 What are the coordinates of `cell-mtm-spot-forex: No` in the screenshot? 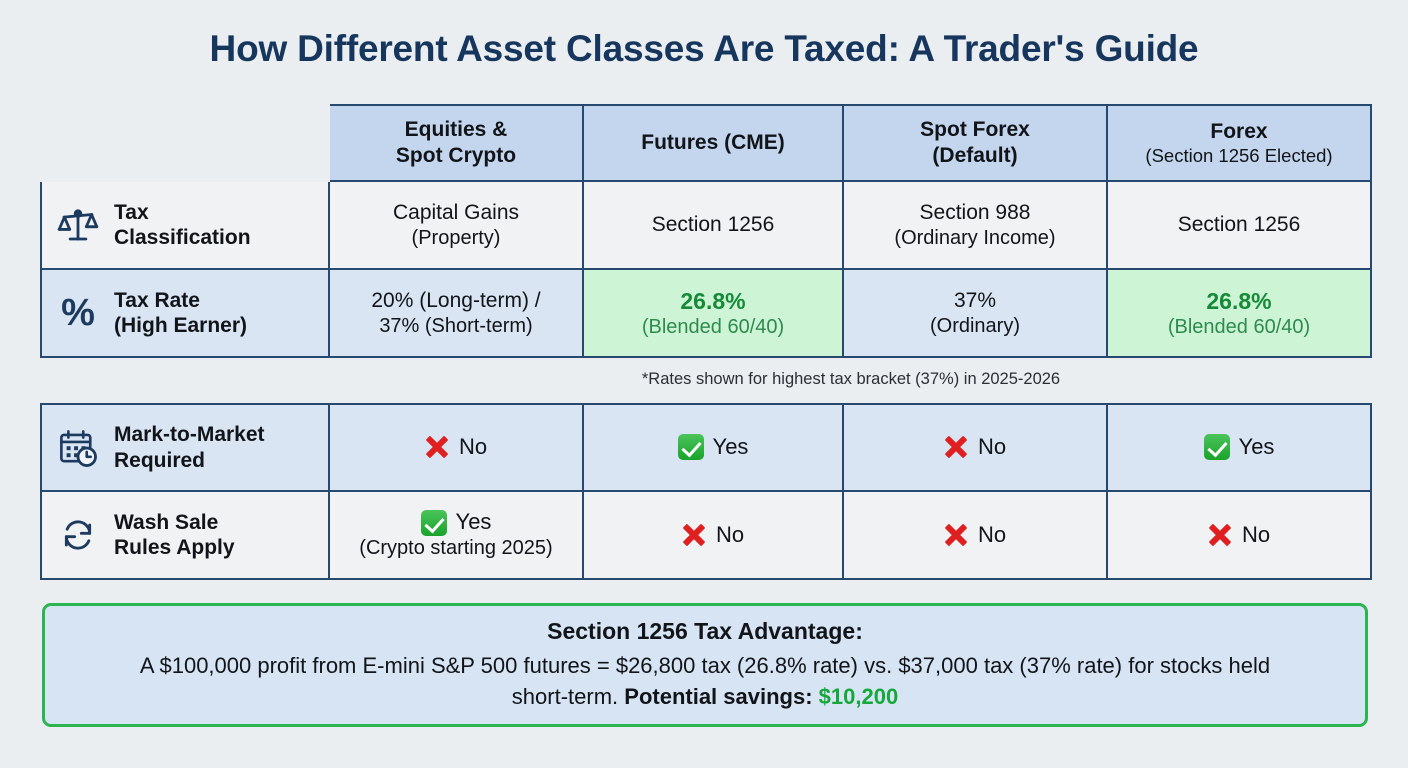 It's located at (976, 447).